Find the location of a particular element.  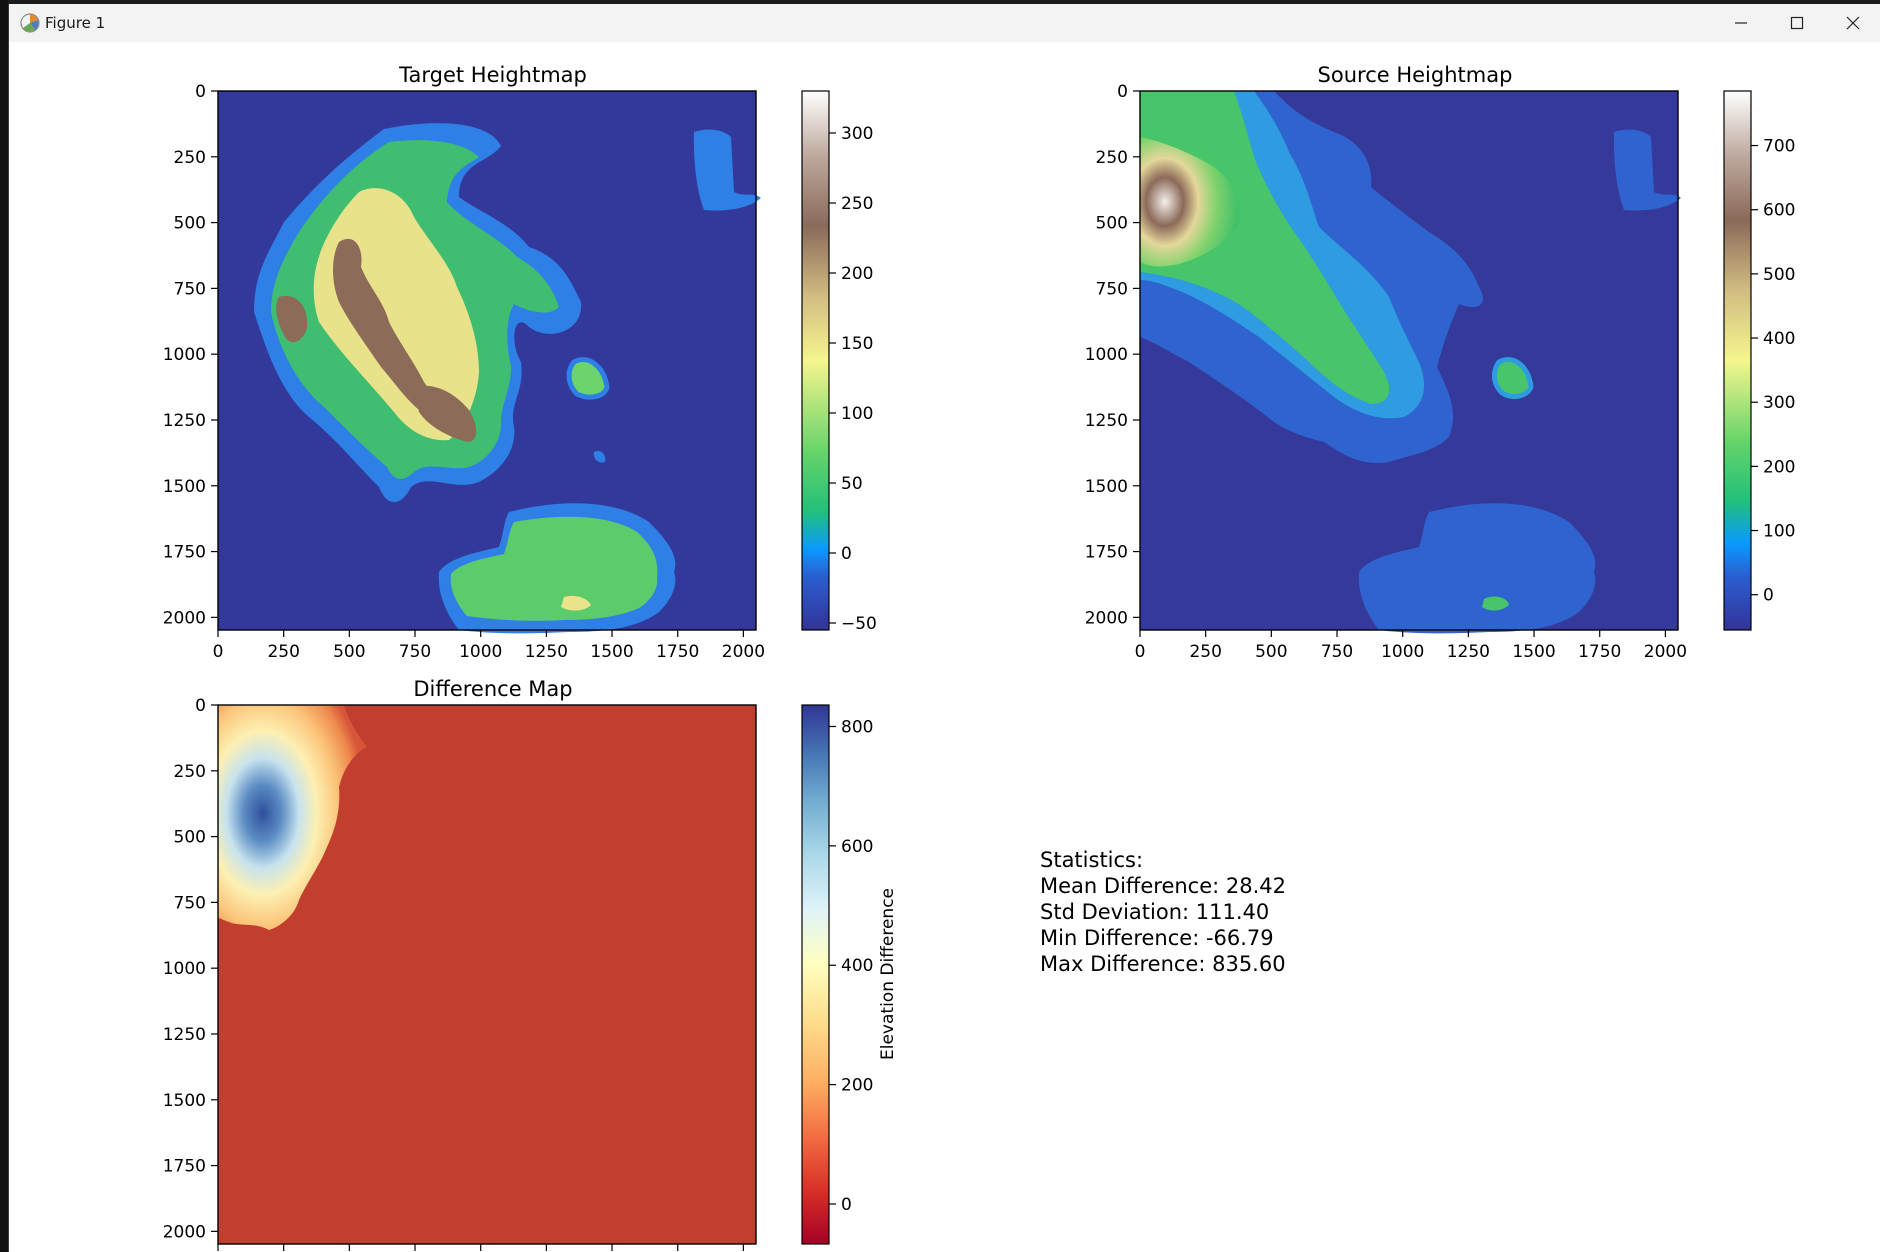

source-title: Source Heightmap is located at coordinates (1415, 75).